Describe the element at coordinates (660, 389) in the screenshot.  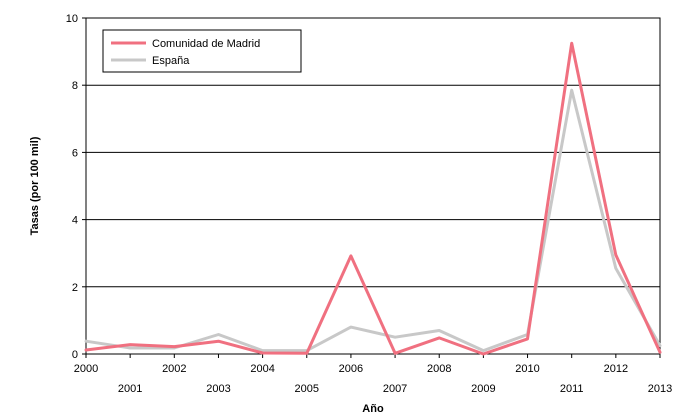
I see `x-tick-label: 2013` at that location.